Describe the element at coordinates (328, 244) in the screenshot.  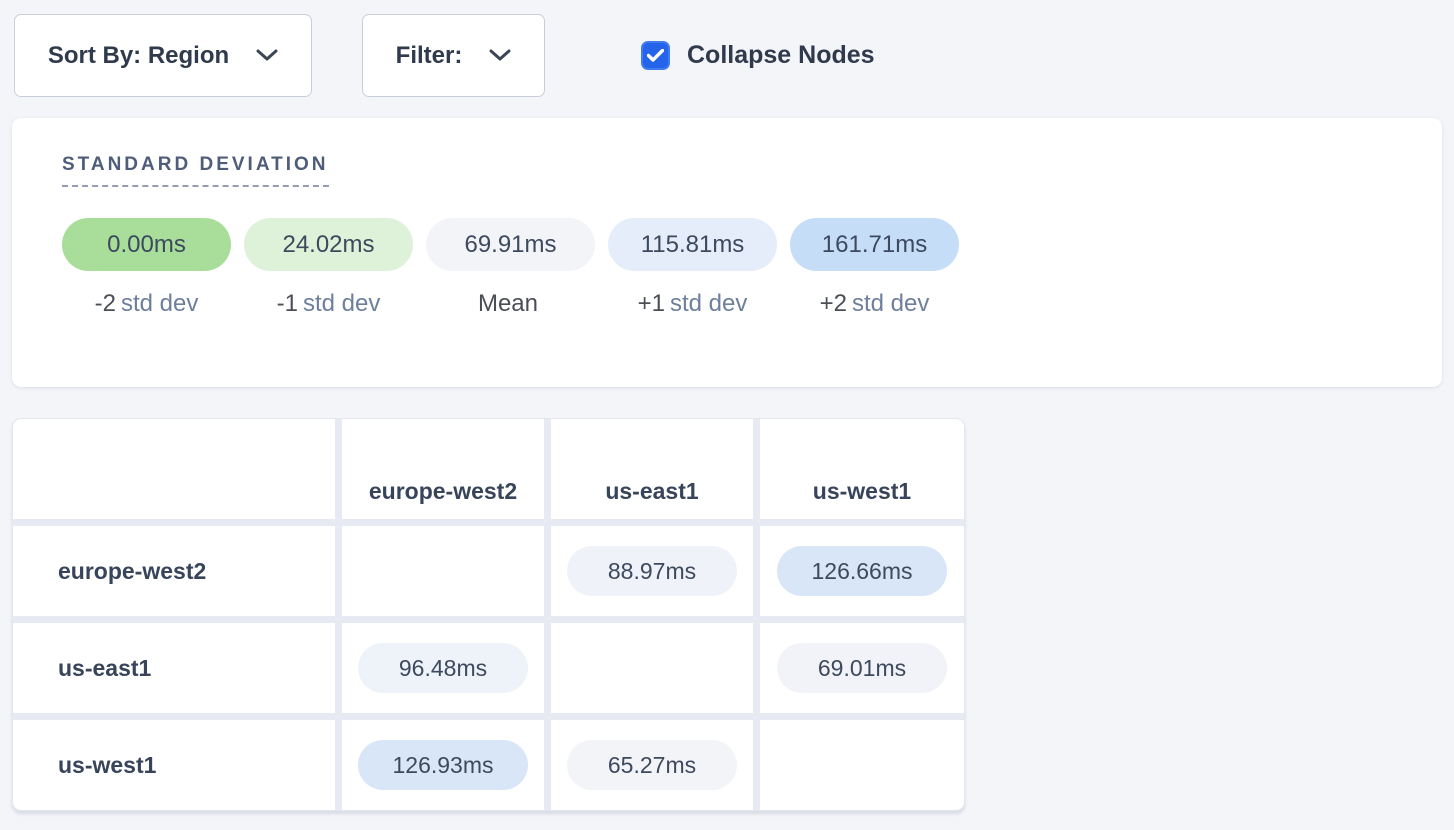
I see `std-dev-pill: 24.02ms` at that location.